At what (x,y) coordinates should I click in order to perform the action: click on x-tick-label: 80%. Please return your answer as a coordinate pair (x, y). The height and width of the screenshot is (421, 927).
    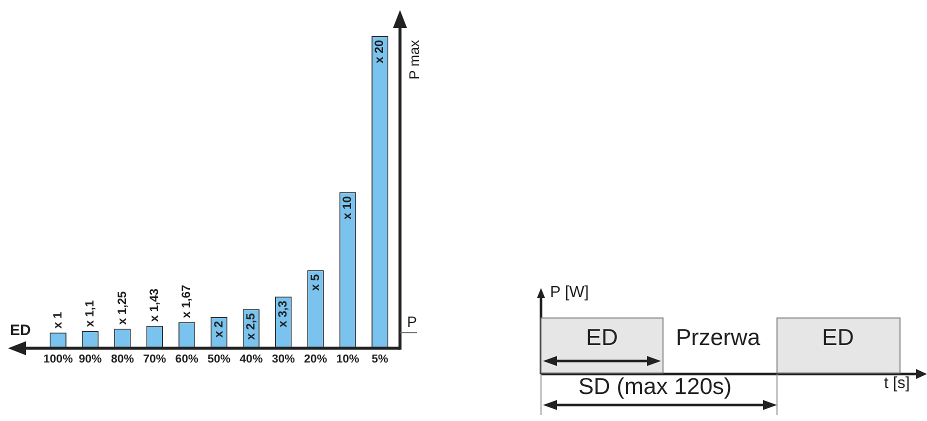
    Looking at the image, I should click on (122, 359).